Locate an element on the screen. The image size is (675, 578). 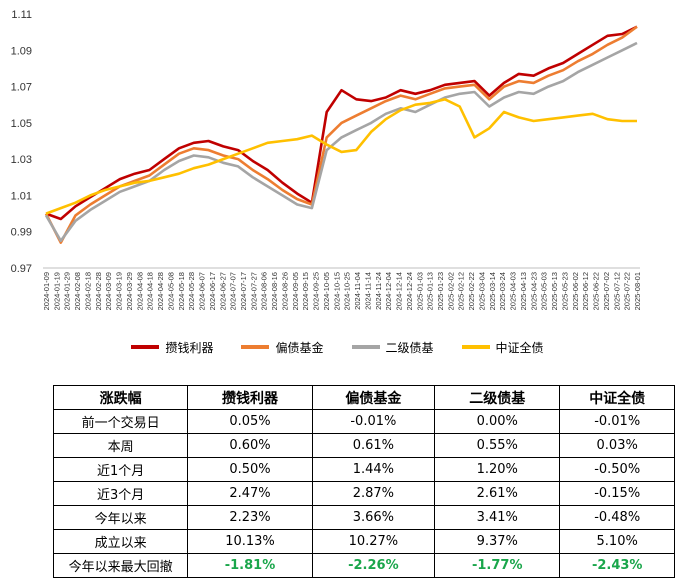
x-tick-label: 2025-04-23 is located at coordinates (533, 291).